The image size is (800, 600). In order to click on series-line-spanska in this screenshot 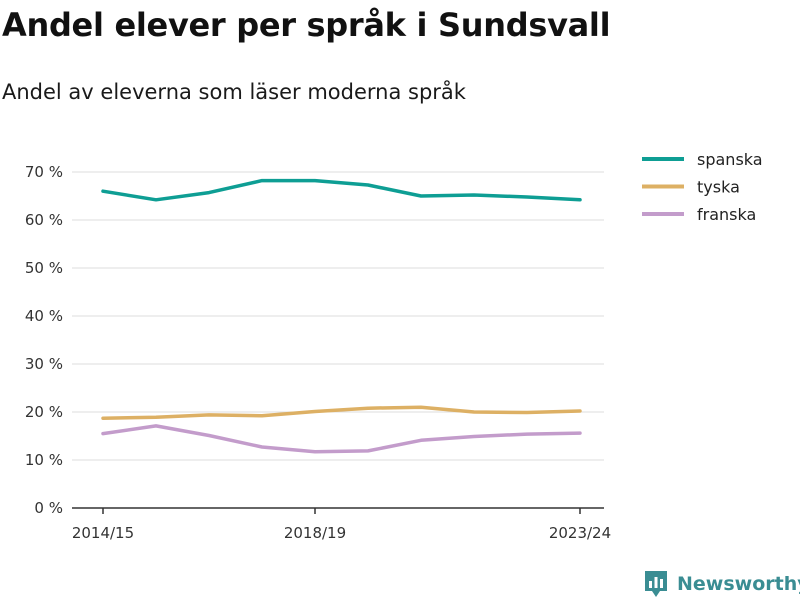, I will do `click(341, 190)`.